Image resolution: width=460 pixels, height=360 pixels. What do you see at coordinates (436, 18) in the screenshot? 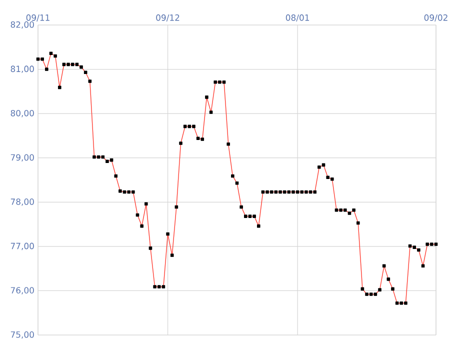
I see `x-tick-label: 09/02` at bounding box center [436, 18].